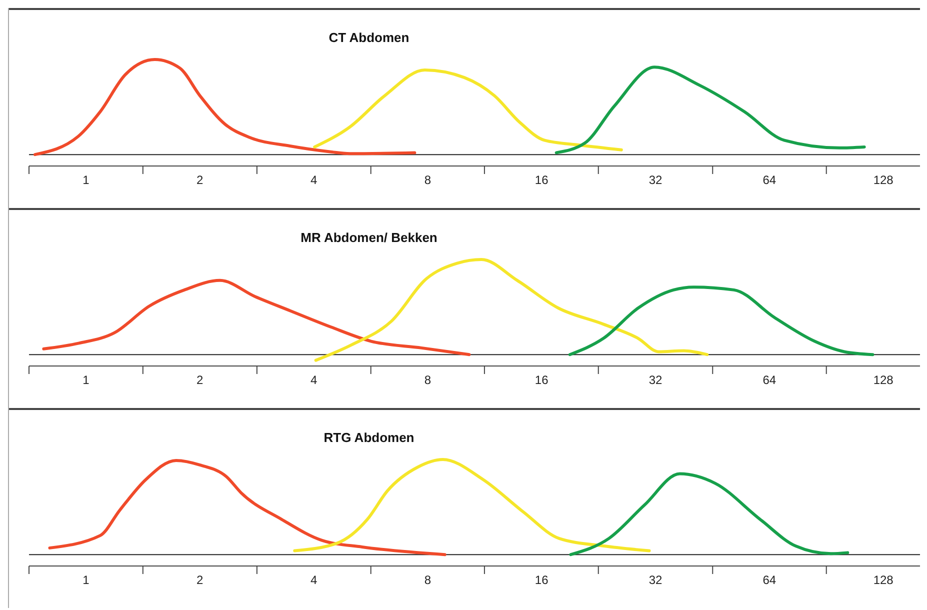 The height and width of the screenshot is (610, 927). I want to click on chart-title: CT Abdomen, so click(369, 37).